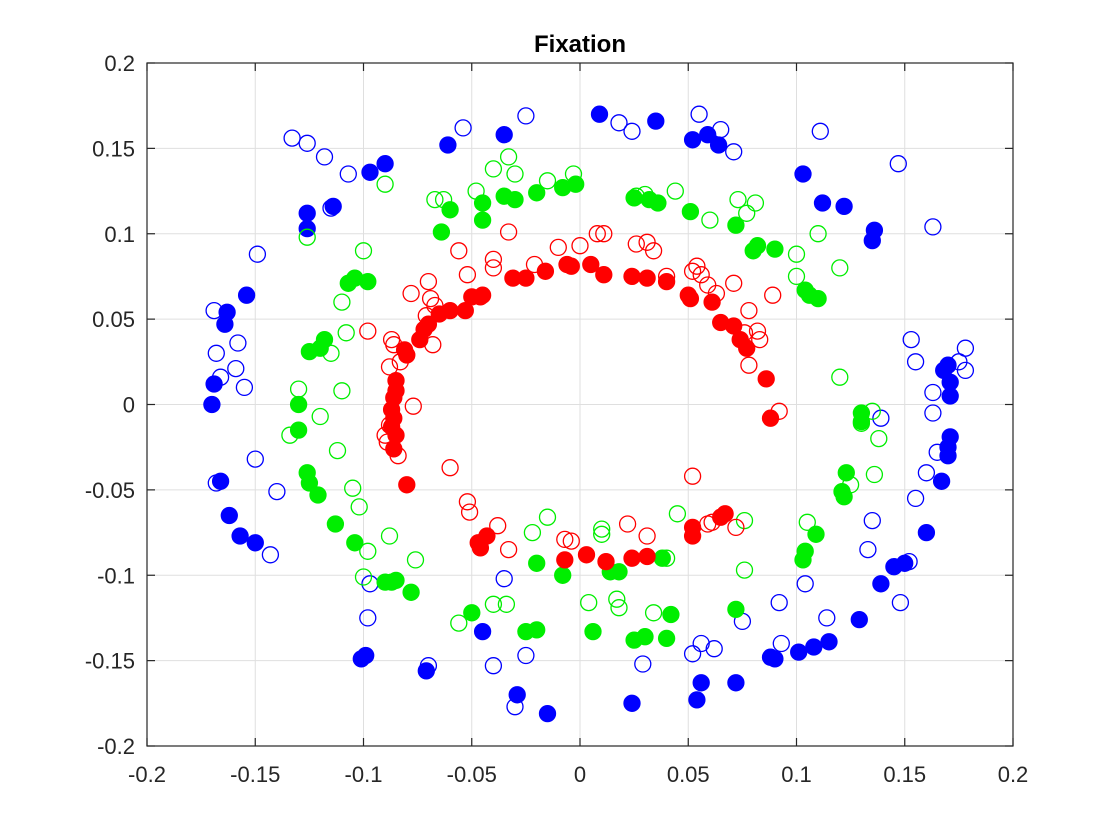 The width and height of the screenshot is (1120, 840). I want to click on y-tick-label: 0.15, so click(113, 148).